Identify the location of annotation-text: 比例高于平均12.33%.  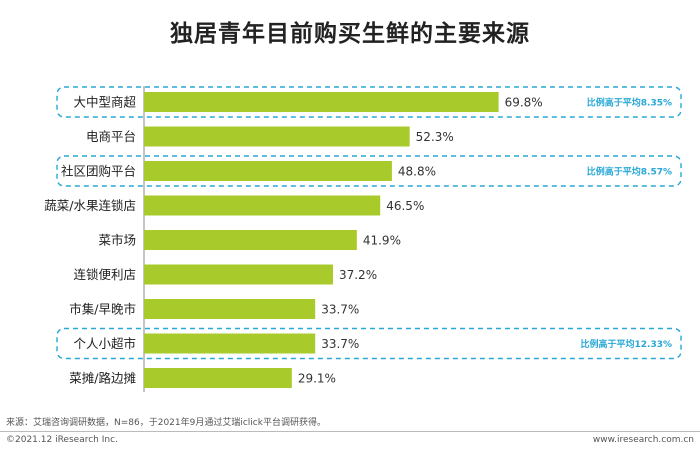
(627, 344).